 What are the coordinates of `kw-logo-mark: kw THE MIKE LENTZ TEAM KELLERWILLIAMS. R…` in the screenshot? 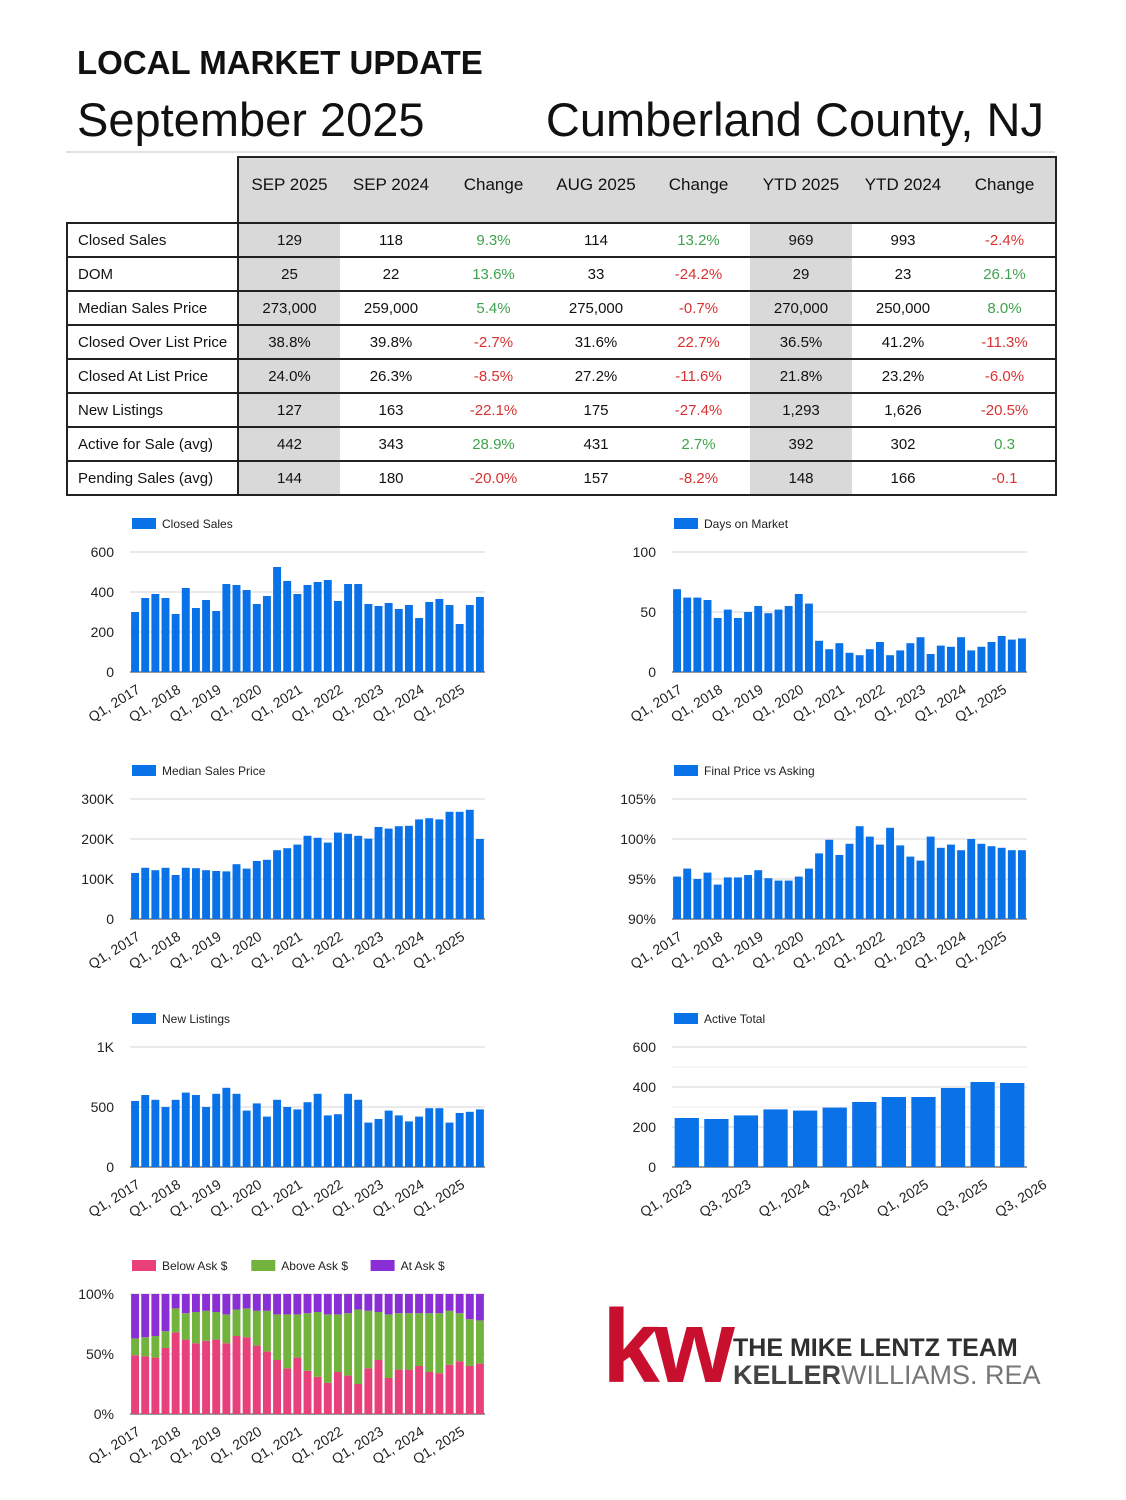 It's located at (845, 1347).